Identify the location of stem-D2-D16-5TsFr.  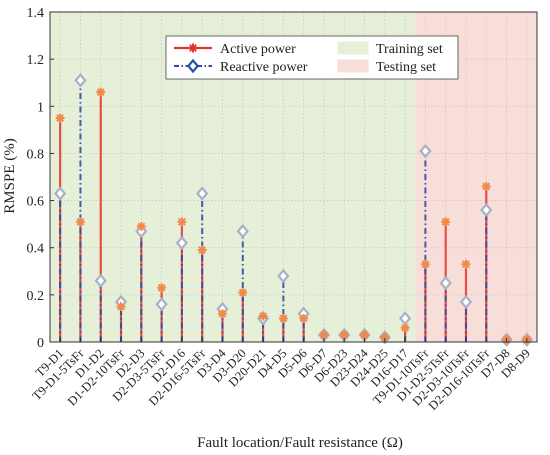
(202, 264).